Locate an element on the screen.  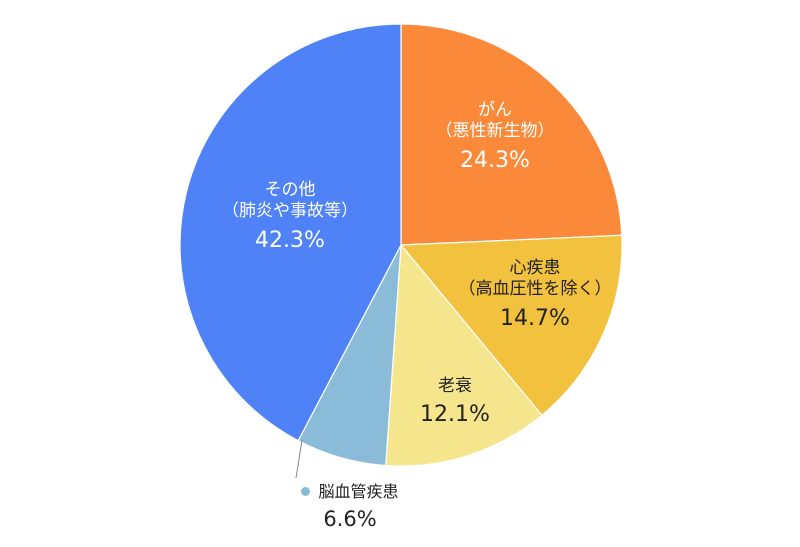
label-cerebrovascular-name: 脳血管疾患 is located at coordinates (358, 491).